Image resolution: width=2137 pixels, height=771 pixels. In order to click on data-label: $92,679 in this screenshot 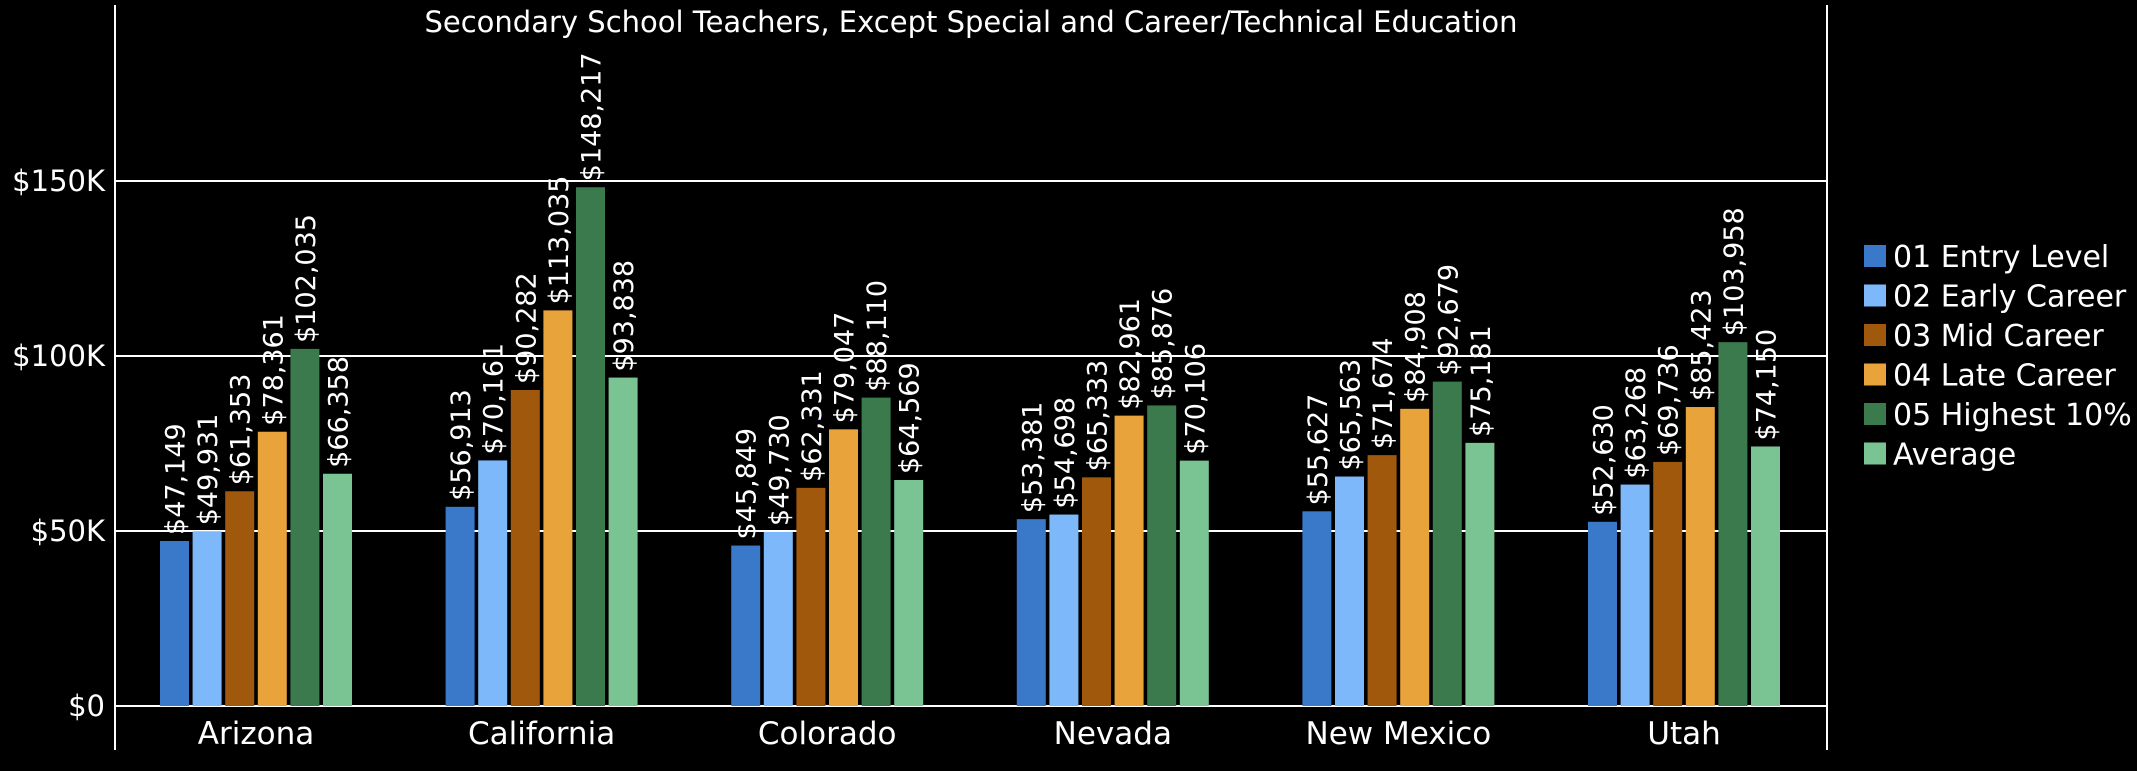, I will do `click(1448, 320)`.